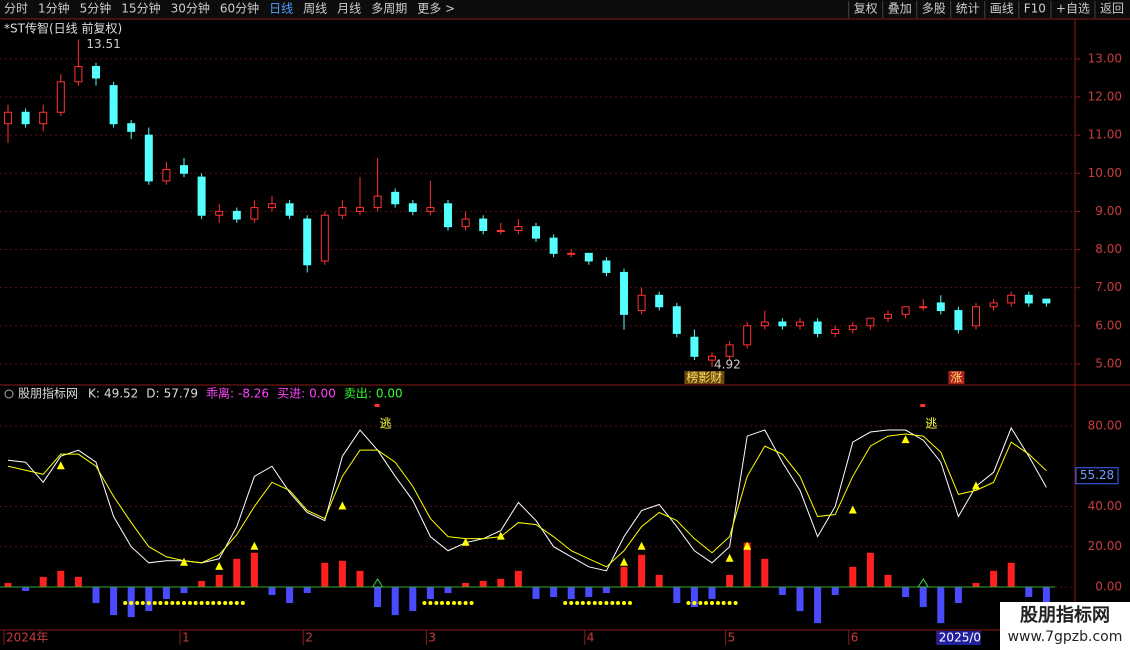 The width and height of the screenshot is (1130, 650). I want to click on toolbar-tab: 30分钟, so click(190, 8).